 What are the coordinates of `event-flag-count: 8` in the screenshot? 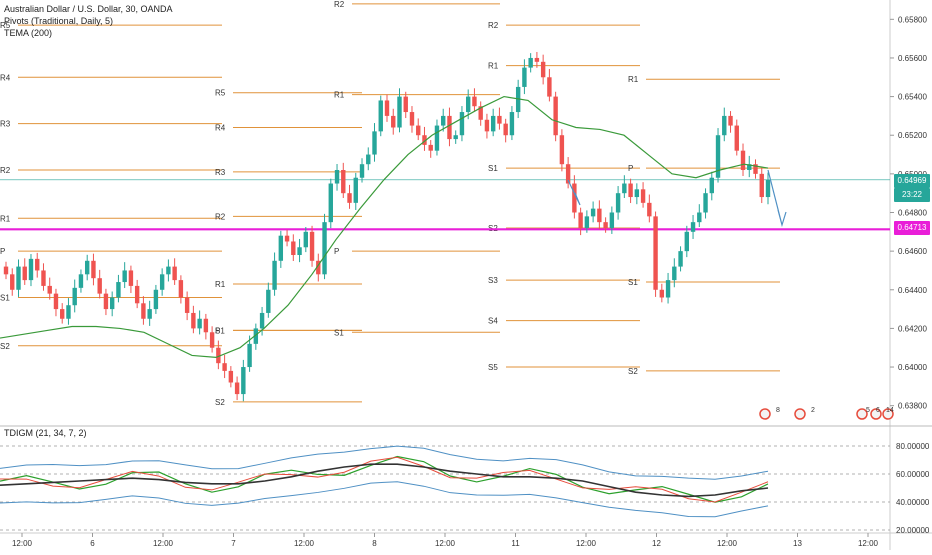 It's located at (778, 410).